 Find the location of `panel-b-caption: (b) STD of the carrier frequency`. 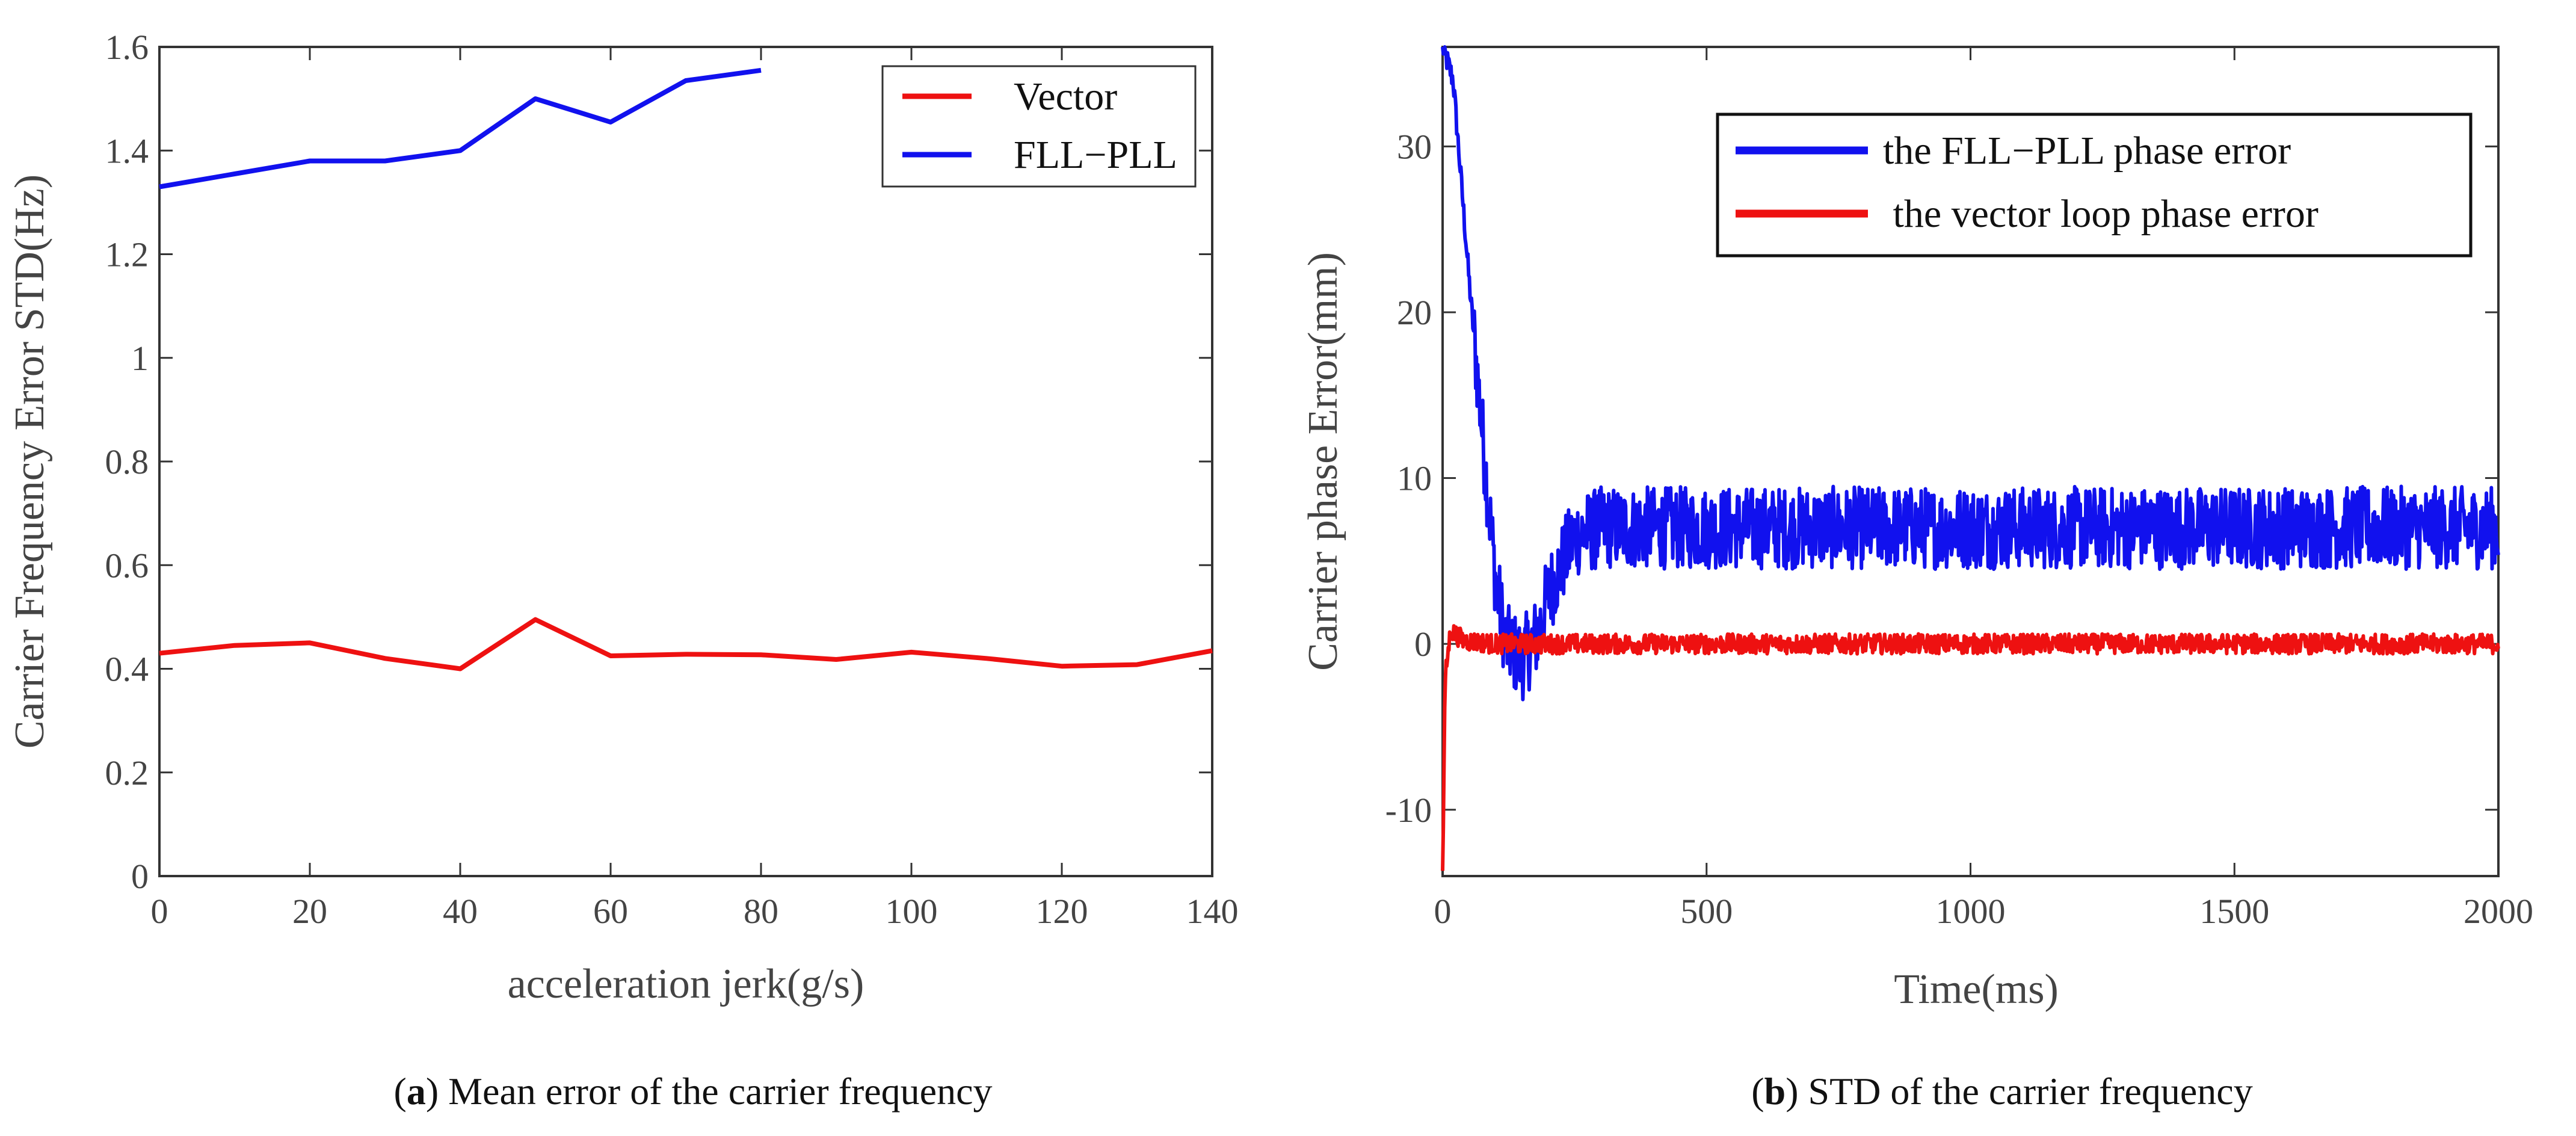

panel-b-caption: (b) STD of the carrier frequency is located at coordinates (2001, 1091).